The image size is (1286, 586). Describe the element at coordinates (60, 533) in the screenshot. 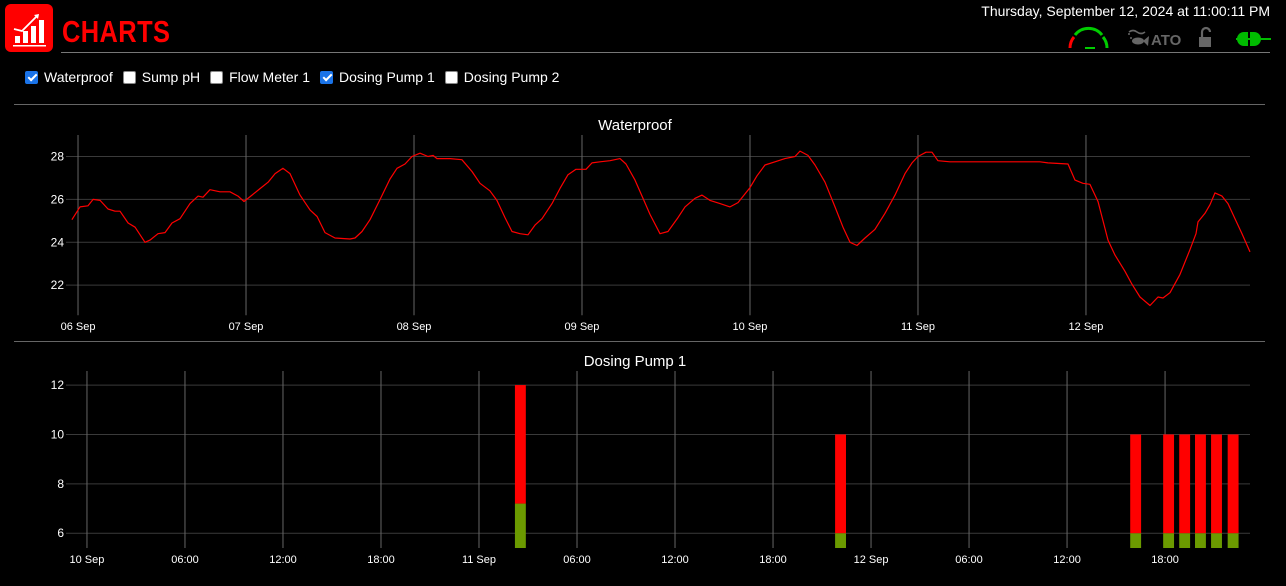

I see `y-tick-label: 6` at that location.